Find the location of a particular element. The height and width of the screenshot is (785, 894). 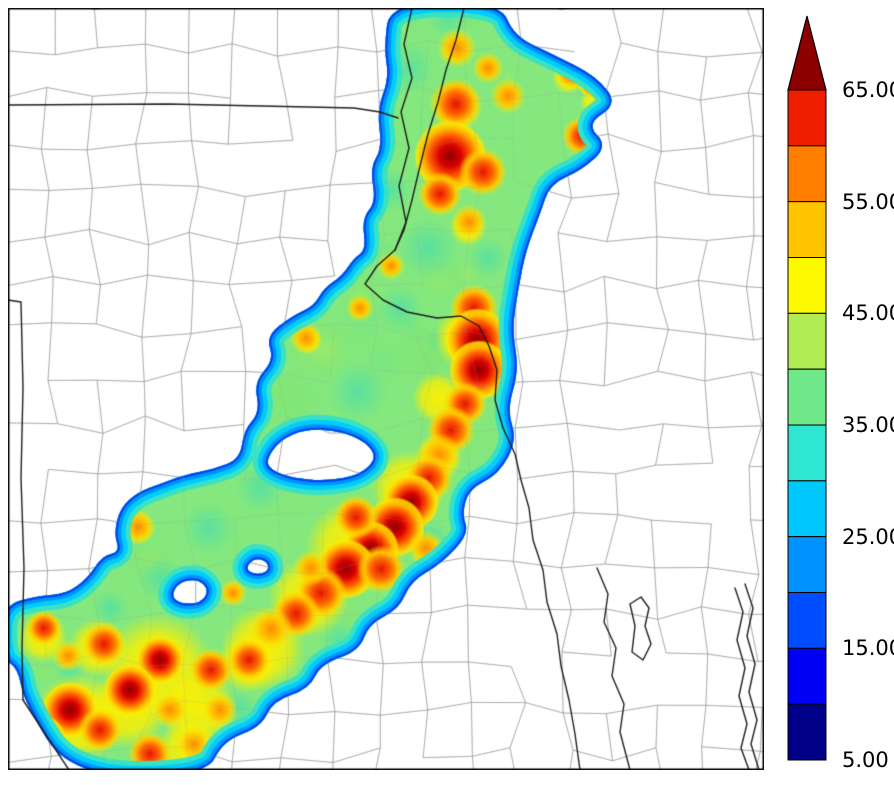

colorbar-tick-label: 15.00 is located at coordinates (868, 648).